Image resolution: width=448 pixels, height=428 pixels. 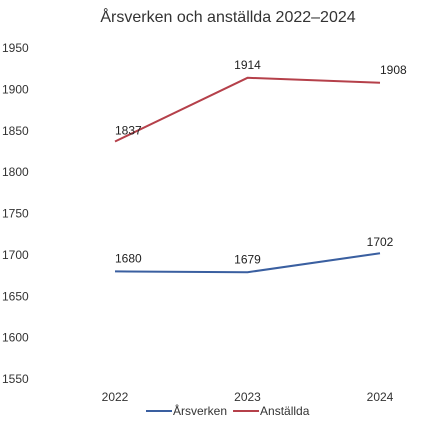 I want to click on x-tick-label: 2023, so click(x=247, y=397).